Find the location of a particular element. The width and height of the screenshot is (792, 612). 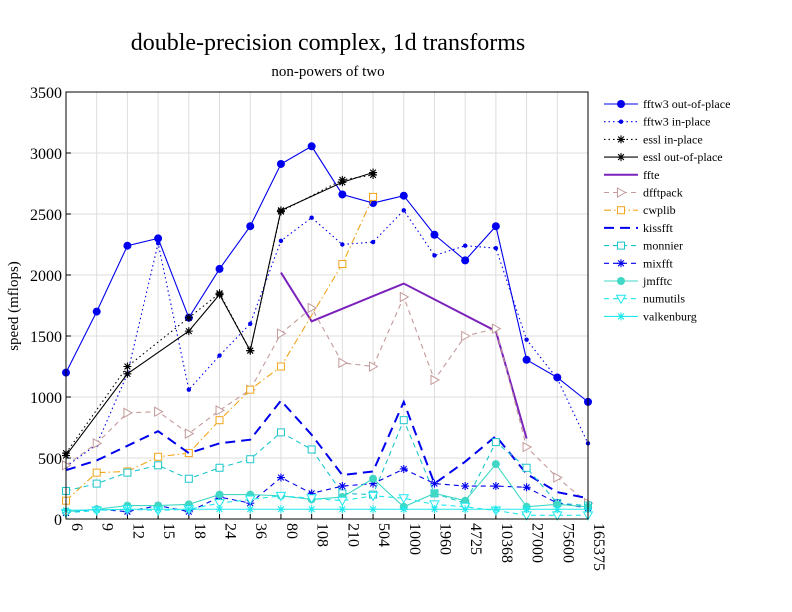

y-tick-label: 2000 is located at coordinates (46, 276).